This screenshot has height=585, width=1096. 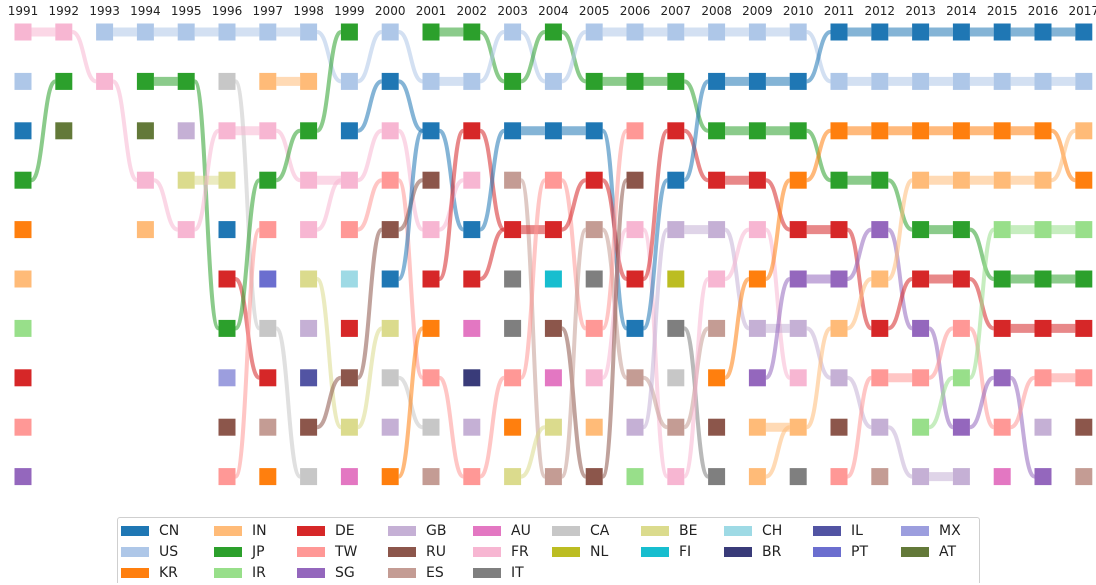 I want to click on legend-label: IL, so click(x=857, y=531).